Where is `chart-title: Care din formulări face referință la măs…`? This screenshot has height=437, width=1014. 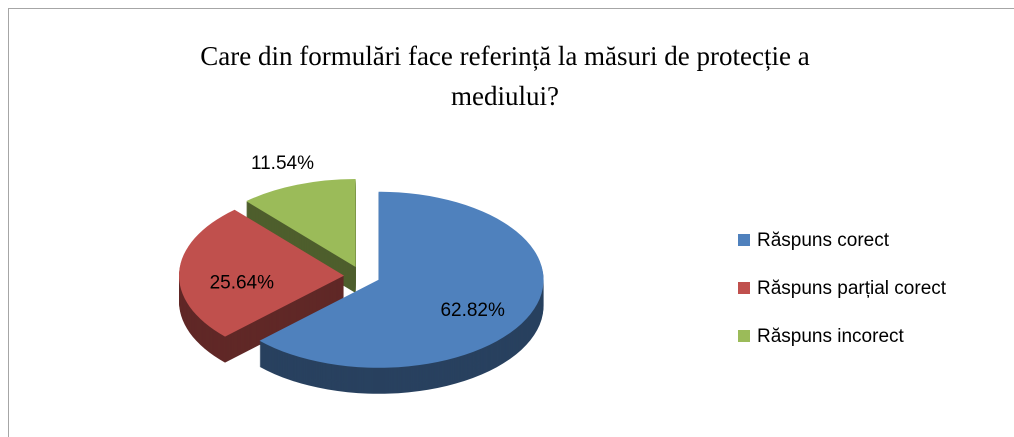 chart-title: Care din formulări face referință la măs… is located at coordinates (505, 76).